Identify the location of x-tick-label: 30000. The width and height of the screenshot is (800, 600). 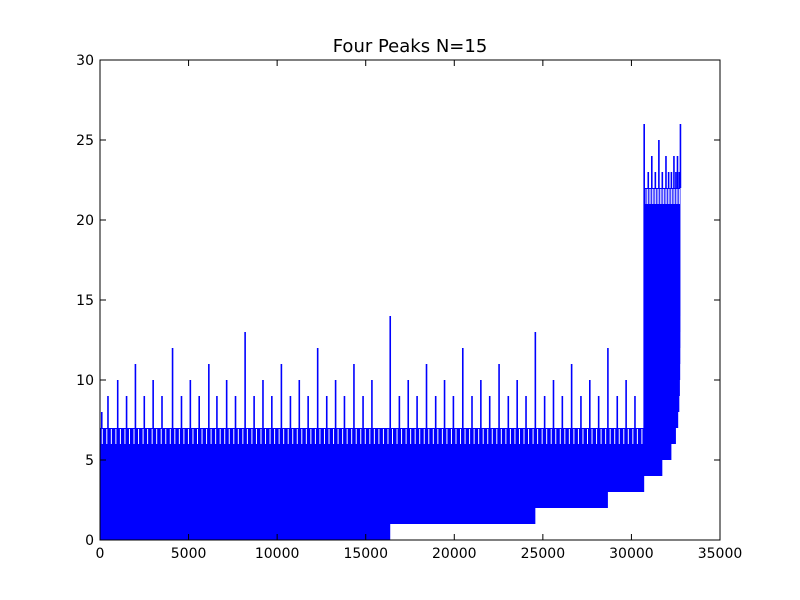
(631, 554).